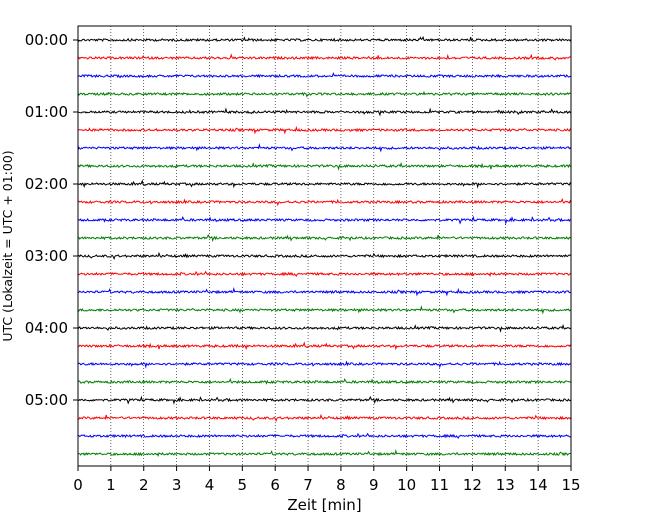 The height and width of the screenshot is (524, 650). I want to click on x-tick-label: 8, so click(341, 485).